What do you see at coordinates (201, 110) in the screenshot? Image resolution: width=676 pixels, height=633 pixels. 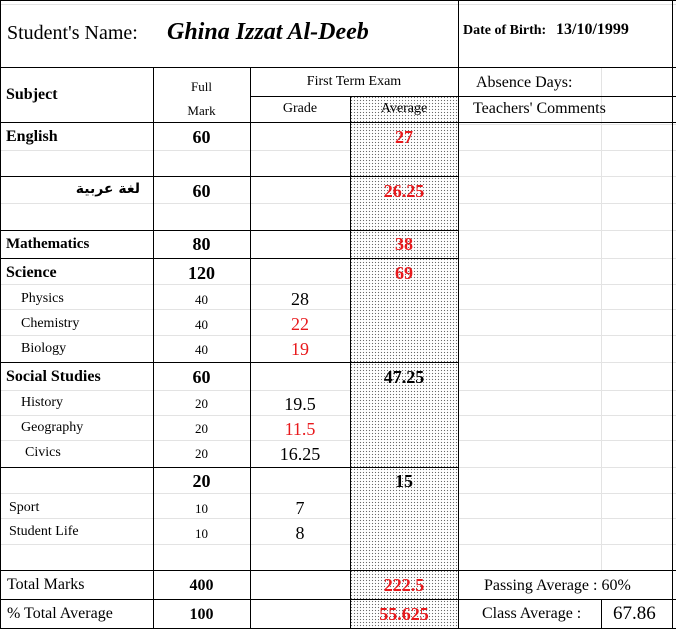 I see `mark-header: Mark` at bounding box center [201, 110].